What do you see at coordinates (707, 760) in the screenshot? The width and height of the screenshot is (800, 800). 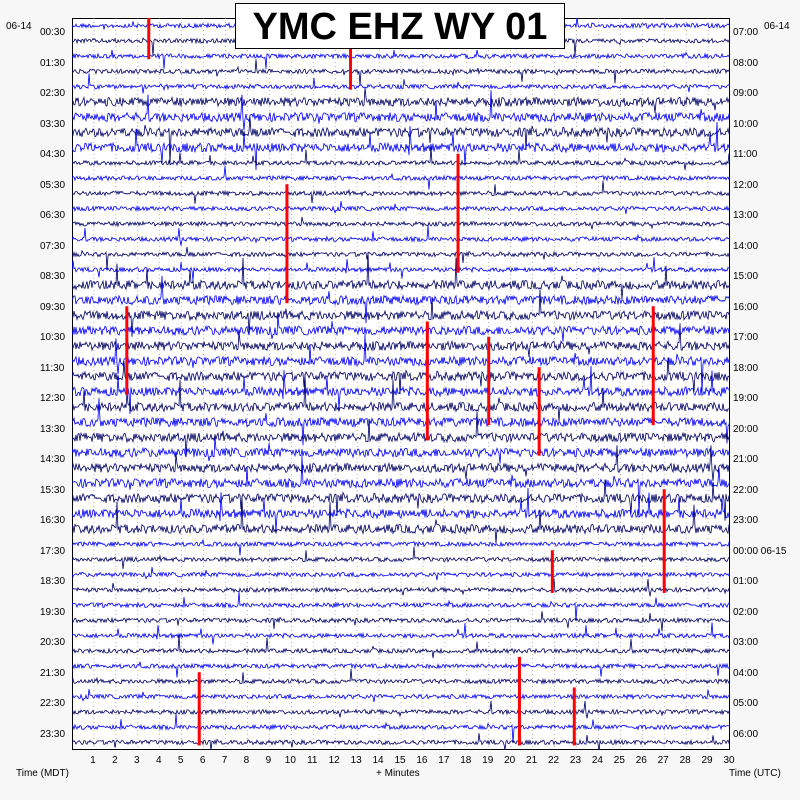 I see `x-tick-label: 29` at bounding box center [707, 760].